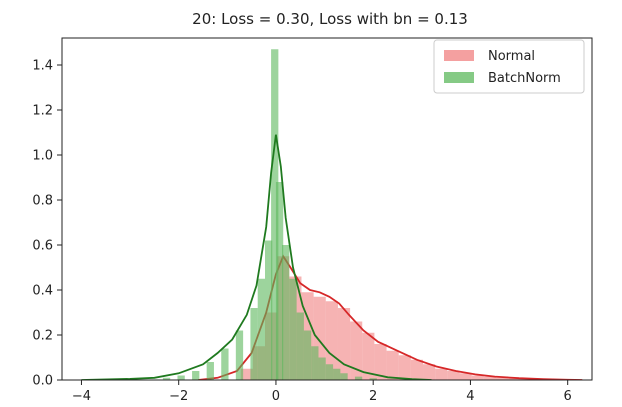  Describe the element at coordinates (373, 396) in the screenshot. I see `x-tick-label: 2` at that location.